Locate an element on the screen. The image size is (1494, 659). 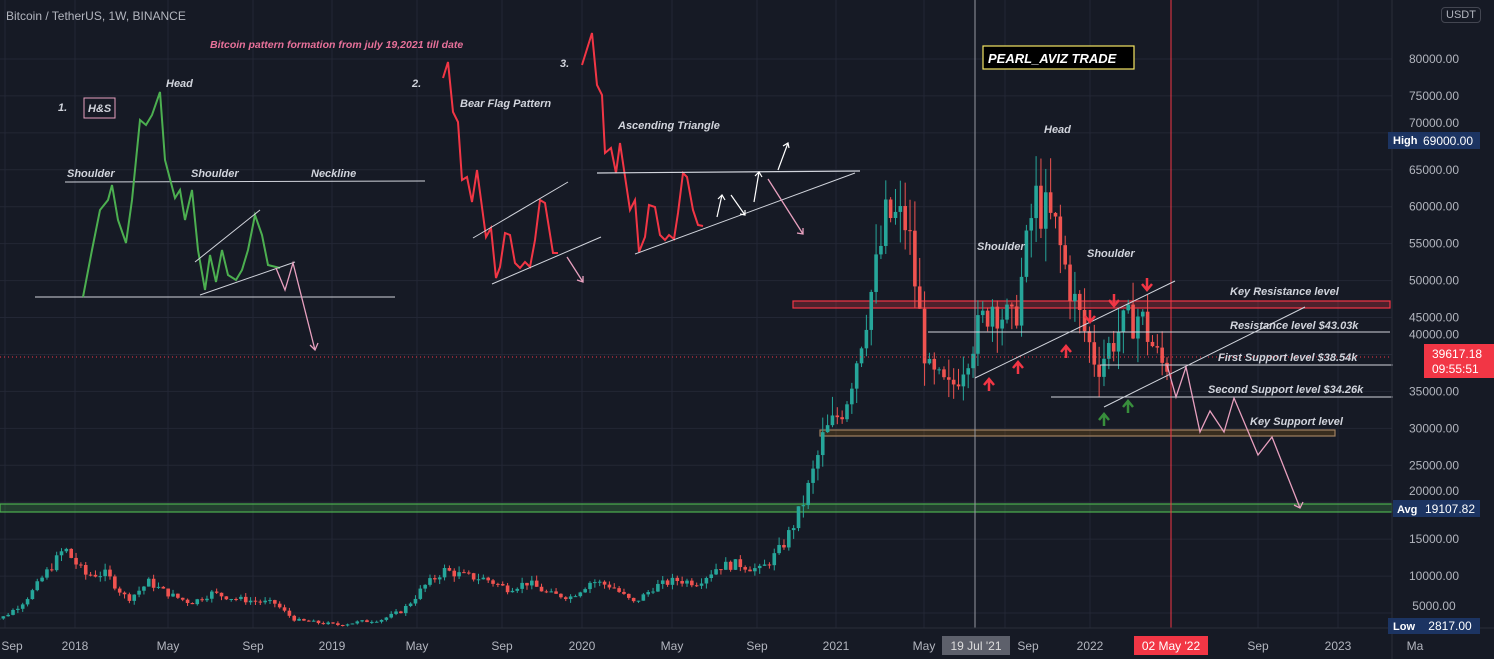
price-tick: 80000.00 is located at coordinates (1434, 59).